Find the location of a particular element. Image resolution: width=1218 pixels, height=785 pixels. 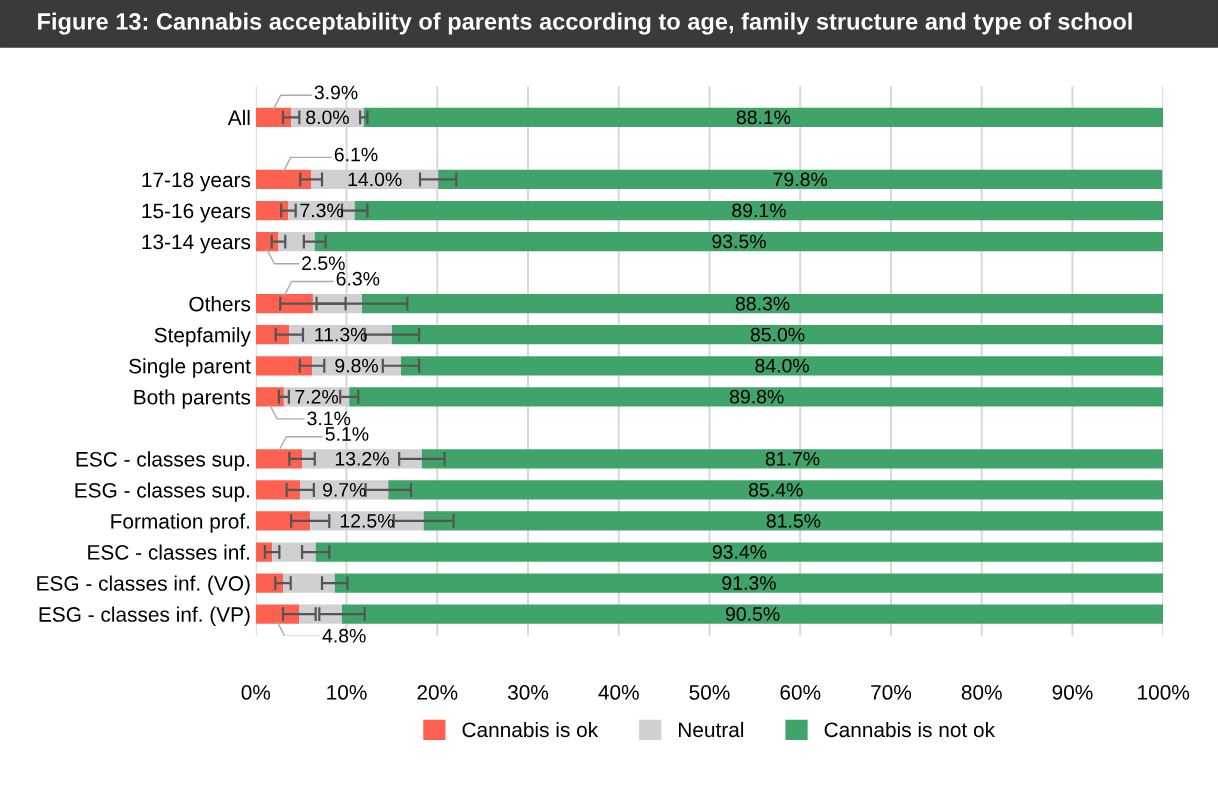

chart-title: Figure 13: Cannabis acceptability of parents according to age, family structure and type of school is located at coordinates (585, 23).